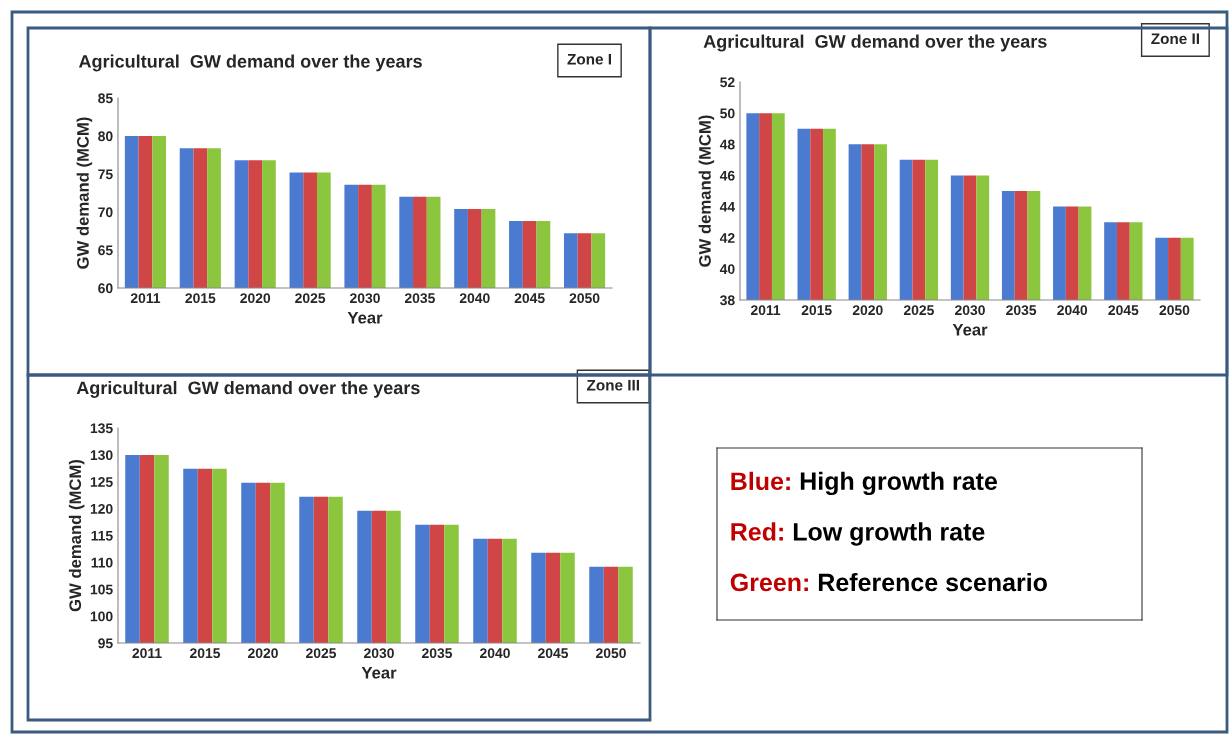 Image resolution: width=1231 pixels, height=734 pixels. What do you see at coordinates (101, 482) in the screenshot?
I see `y-tick-label: 125` at bounding box center [101, 482].